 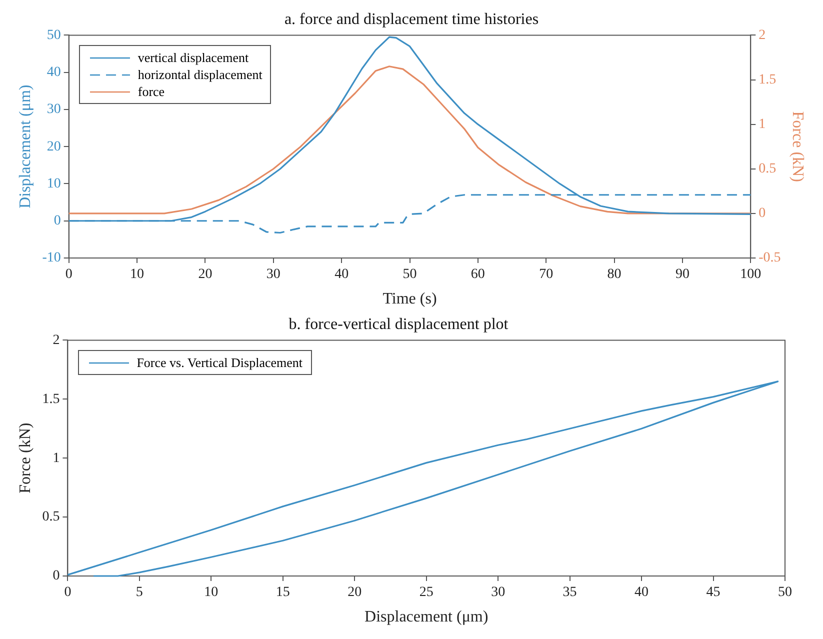 What do you see at coordinates (477, 274) in the screenshot?
I see `x-tick-label: 60` at bounding box center [477, 274].